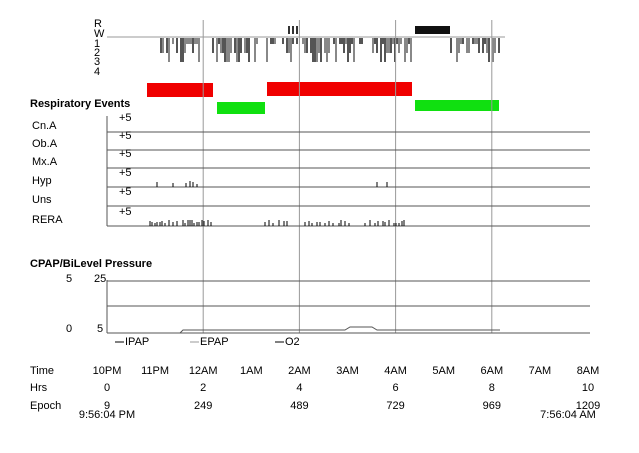 The height and width of the screenshot is (453, 639). I want to click on footer-tick: 2, so click(203, 388).